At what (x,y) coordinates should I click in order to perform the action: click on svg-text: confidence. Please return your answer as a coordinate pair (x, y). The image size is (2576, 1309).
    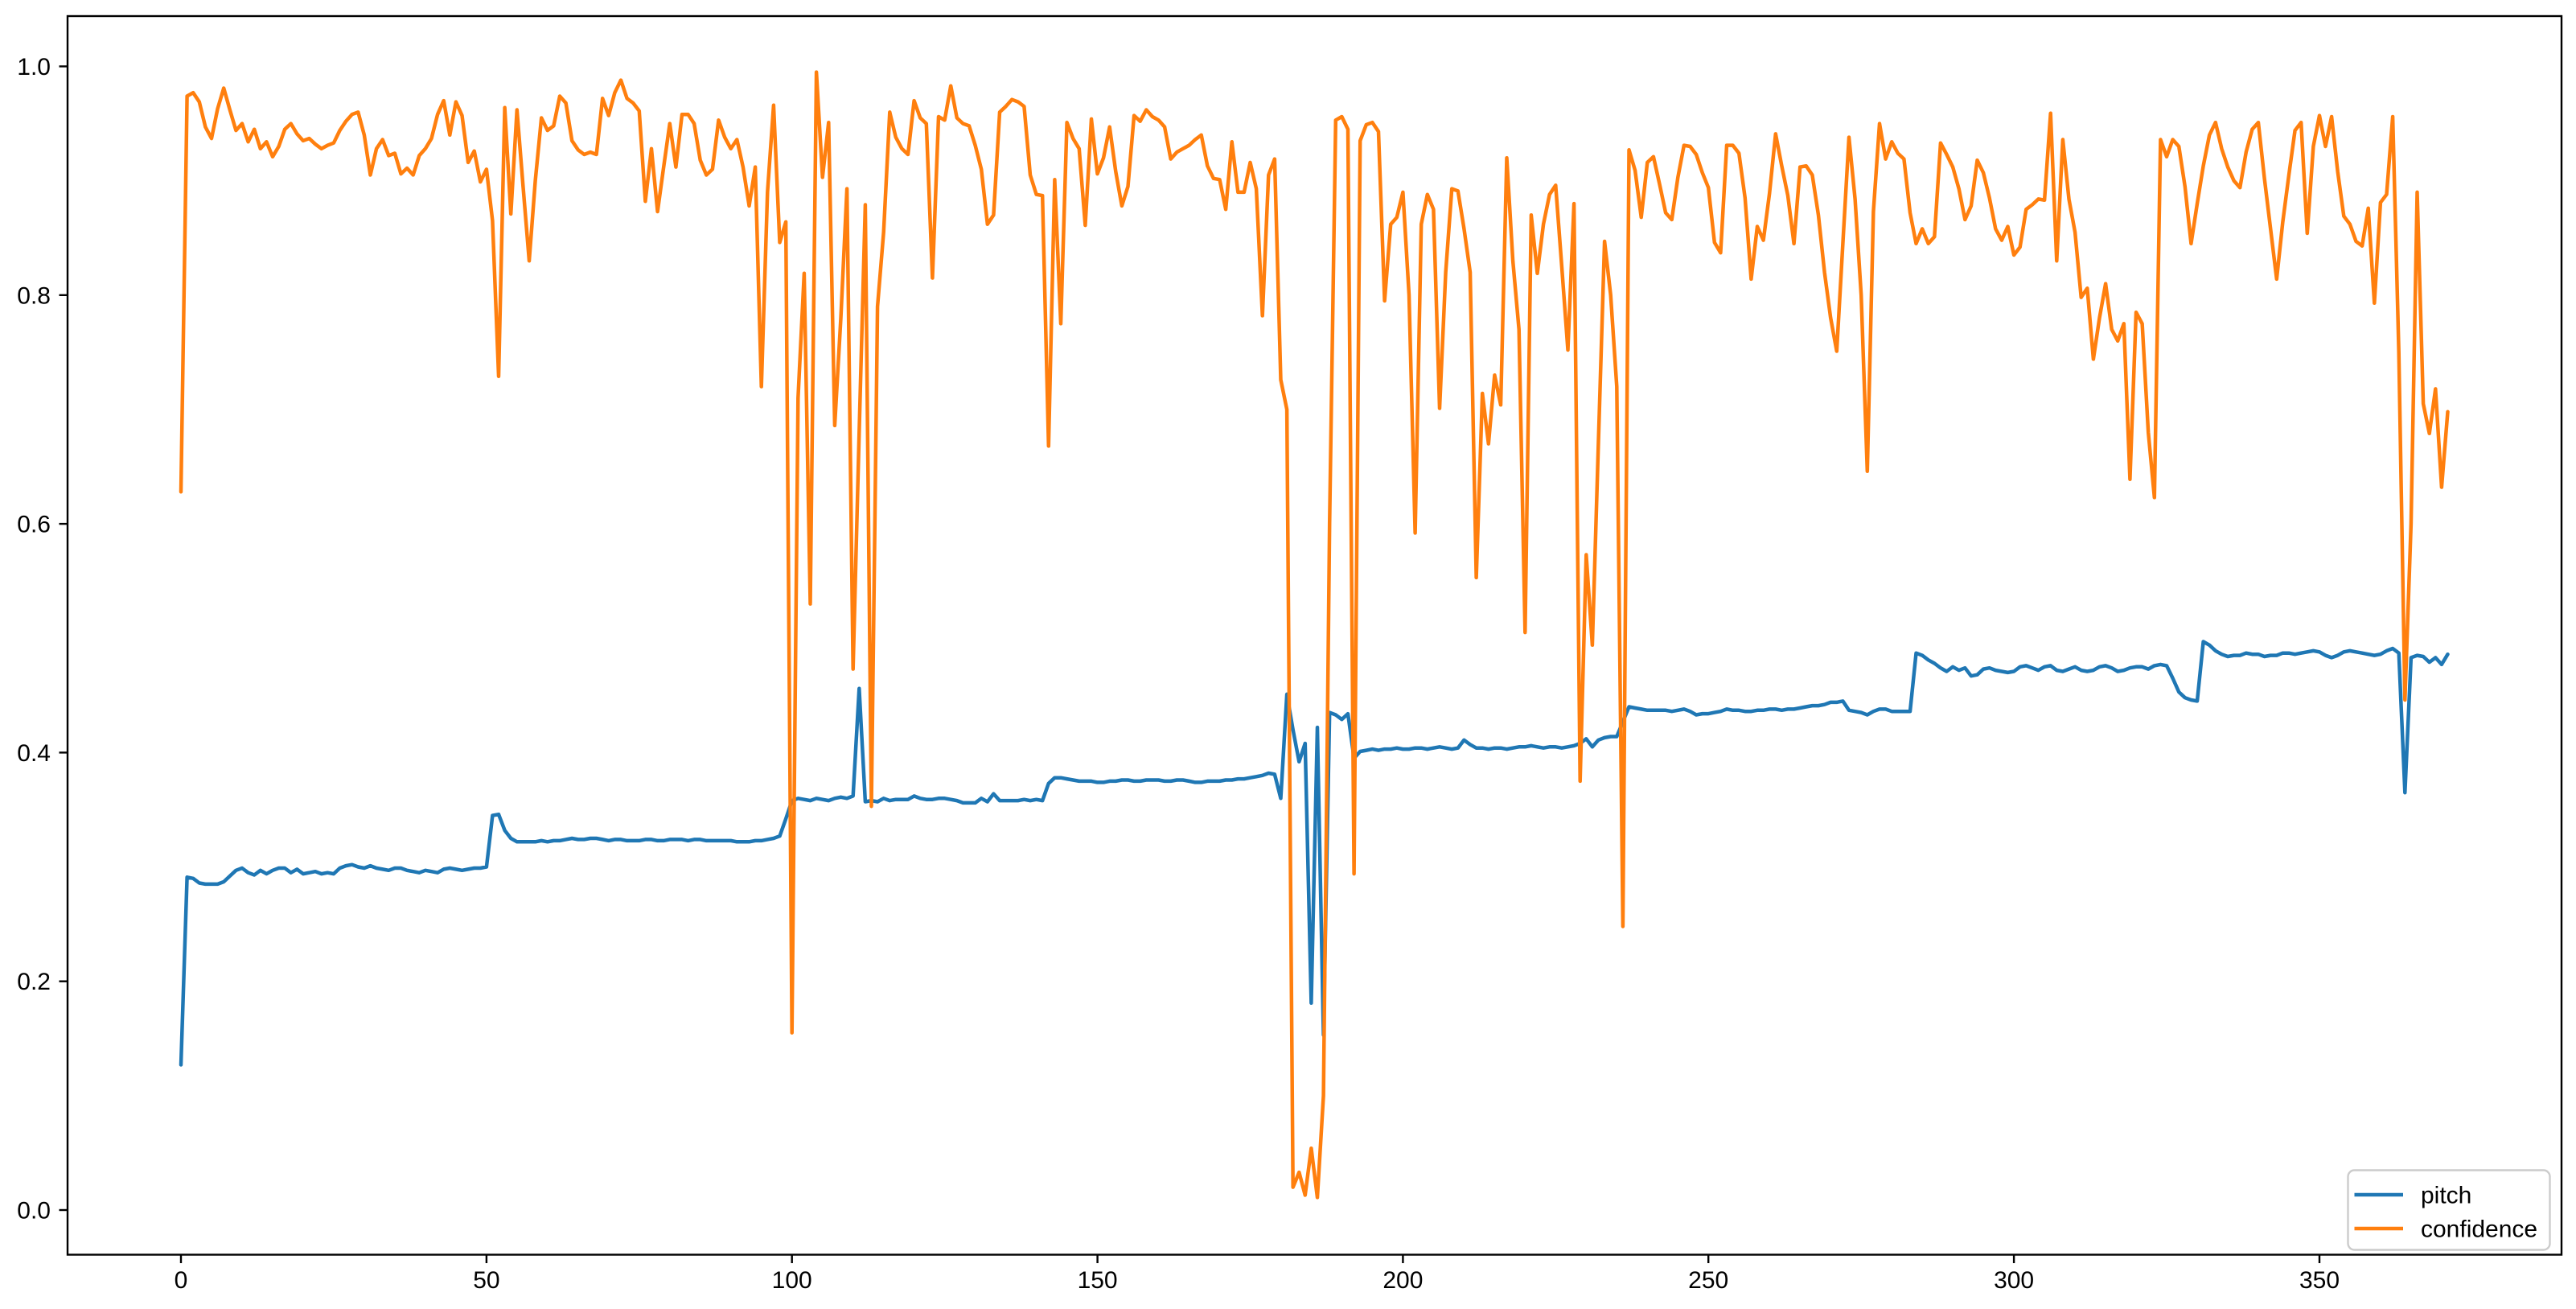
    Looking at the image, I should click on (2479, 1229).